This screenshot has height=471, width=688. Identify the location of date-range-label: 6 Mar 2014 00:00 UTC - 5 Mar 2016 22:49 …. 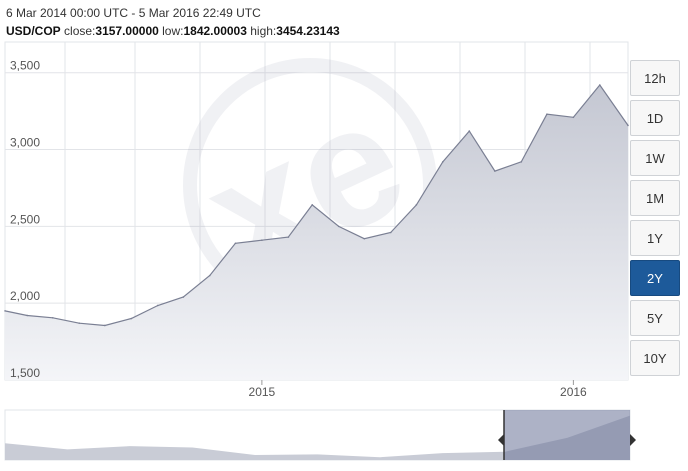
(133, 13).